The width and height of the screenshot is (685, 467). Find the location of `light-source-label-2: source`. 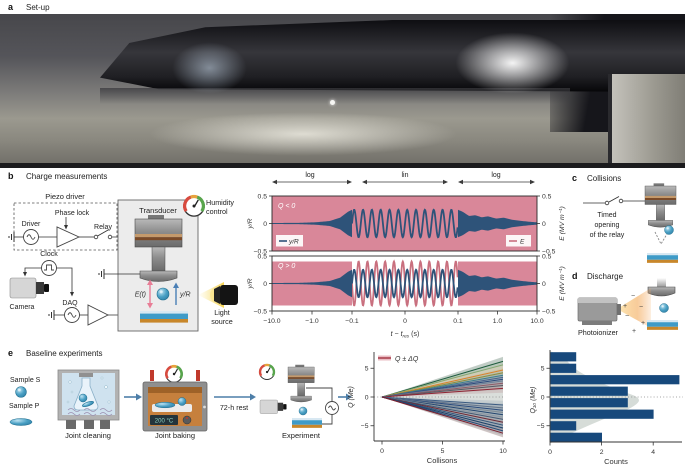

light-source-label-2: source is located at coordinates (222, 321).